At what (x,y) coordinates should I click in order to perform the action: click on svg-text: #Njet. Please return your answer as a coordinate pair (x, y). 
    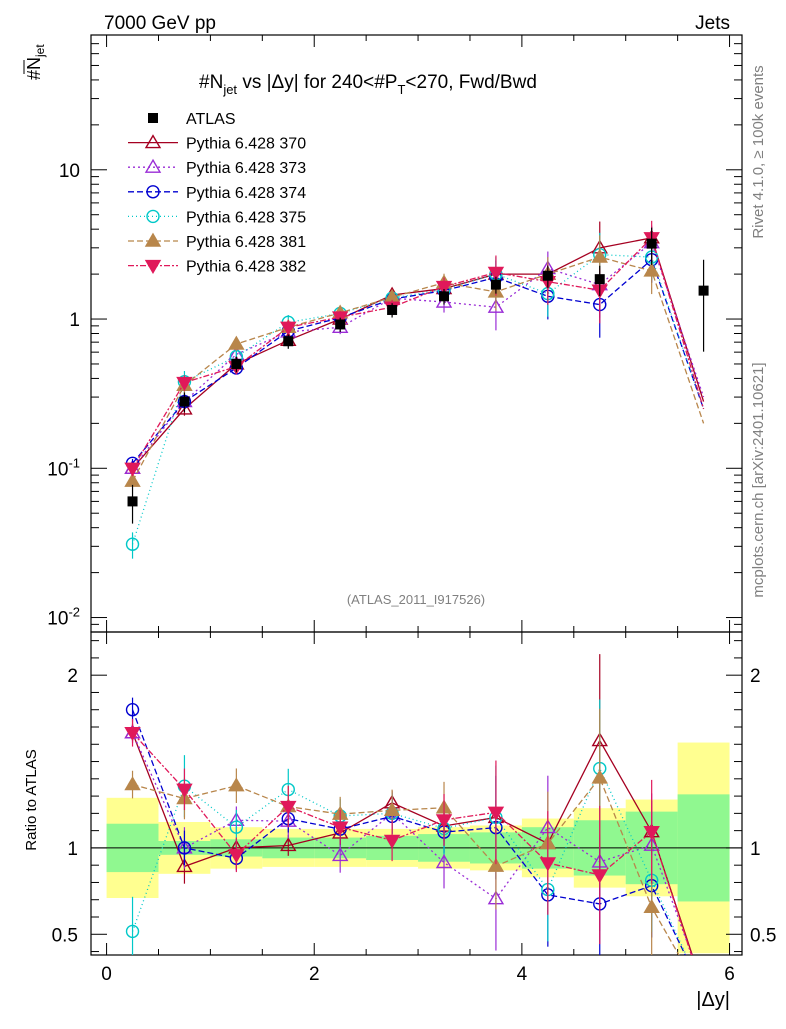
    Looking at the image, I should click on (35, 62).